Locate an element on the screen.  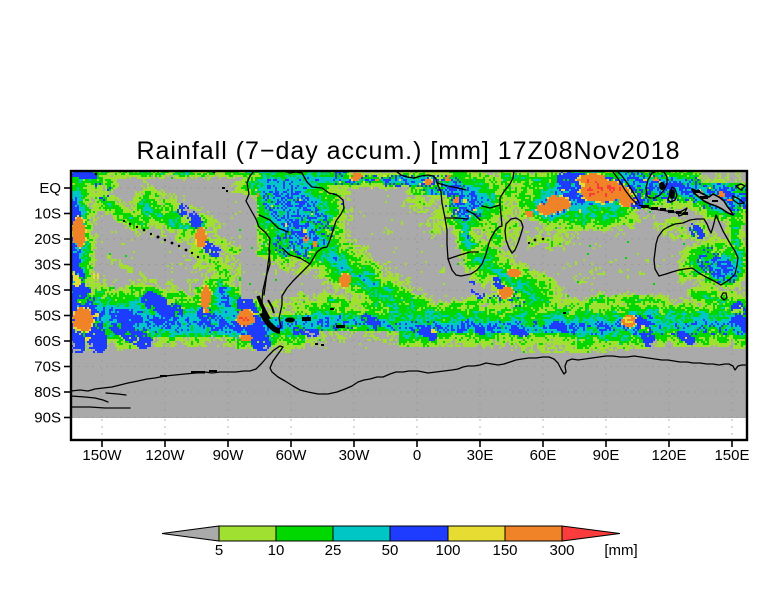
svg-text: 90E is located at coordinates (606, 455).